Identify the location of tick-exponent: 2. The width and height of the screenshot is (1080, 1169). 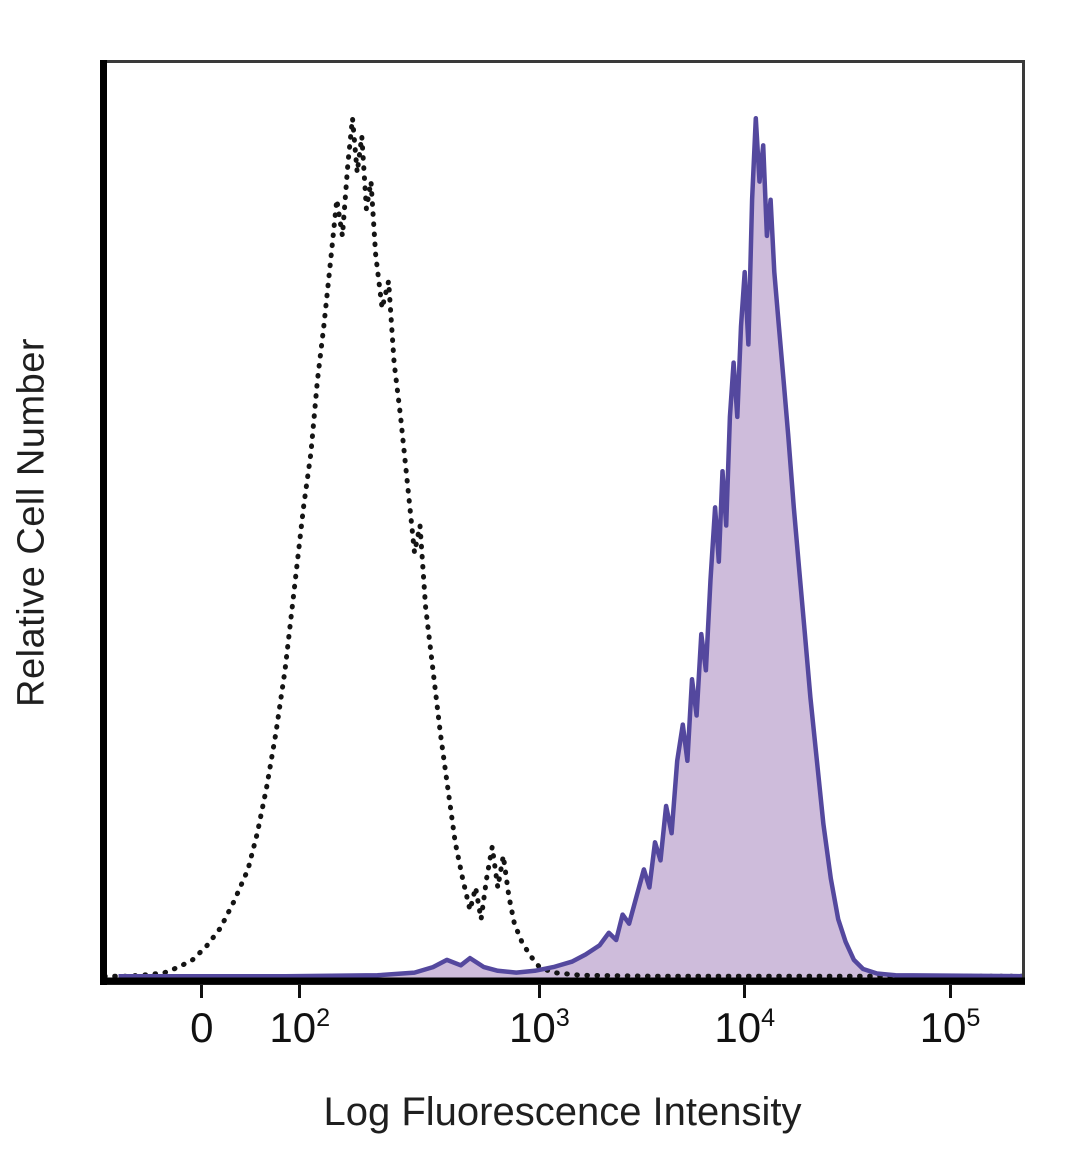
(323, 1018).